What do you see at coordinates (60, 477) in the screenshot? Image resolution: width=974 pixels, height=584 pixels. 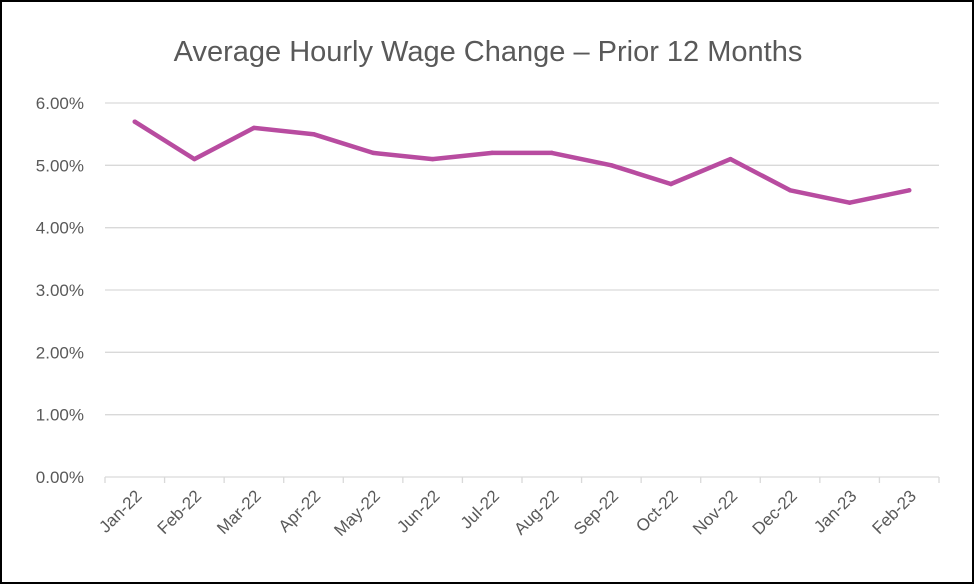 I see `y-tick-label: 0.00%` at bounding box center [60, 477].